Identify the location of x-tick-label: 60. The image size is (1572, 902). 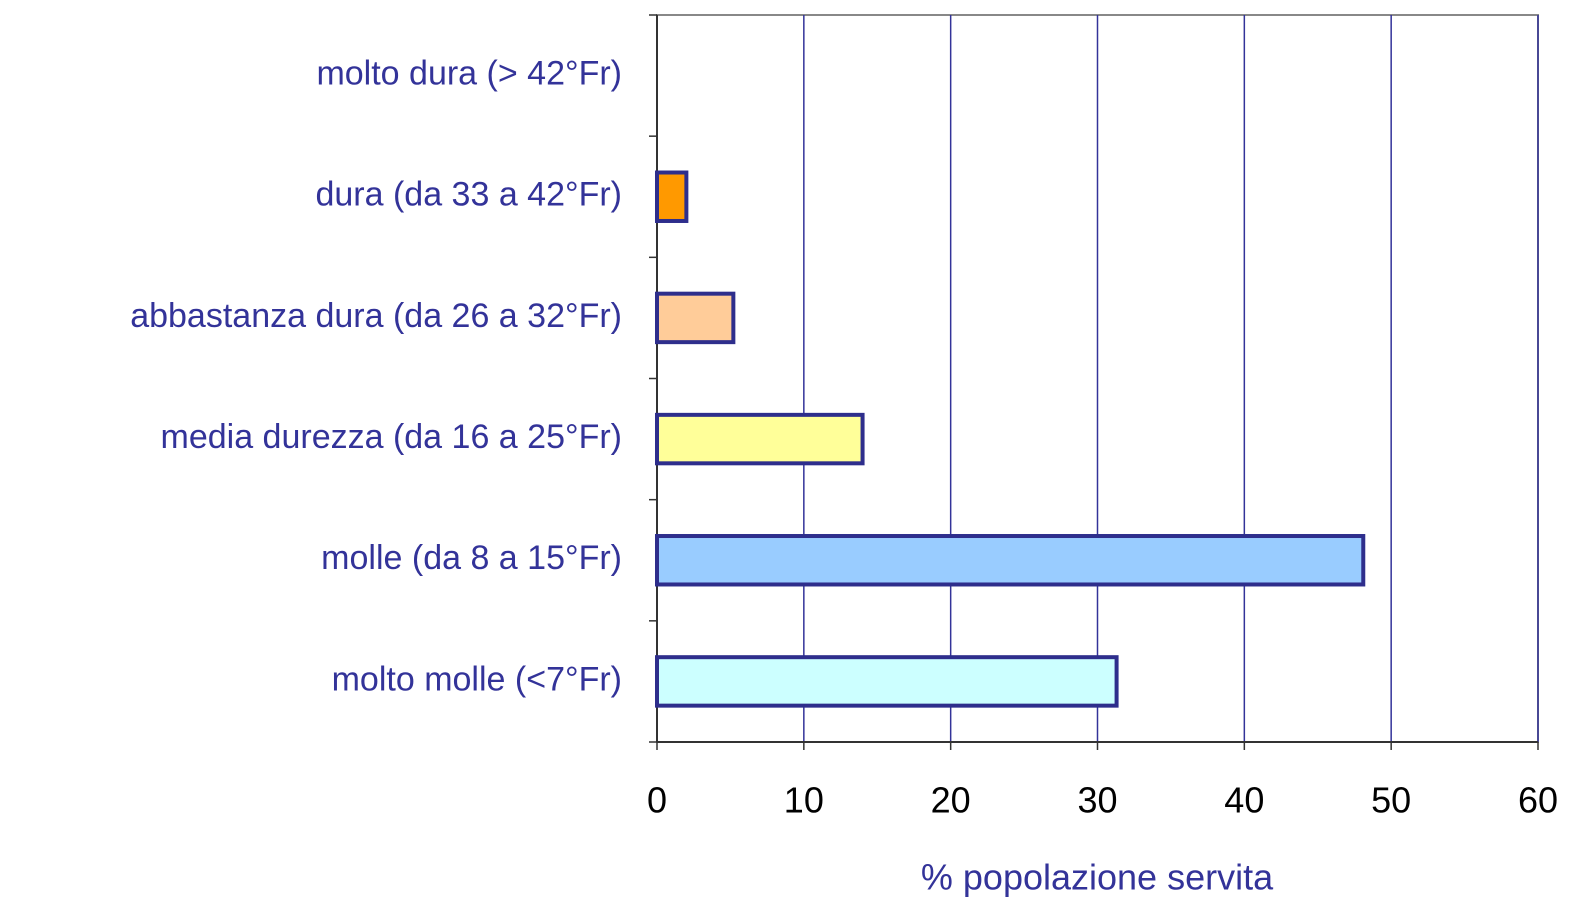
(1538, 800).